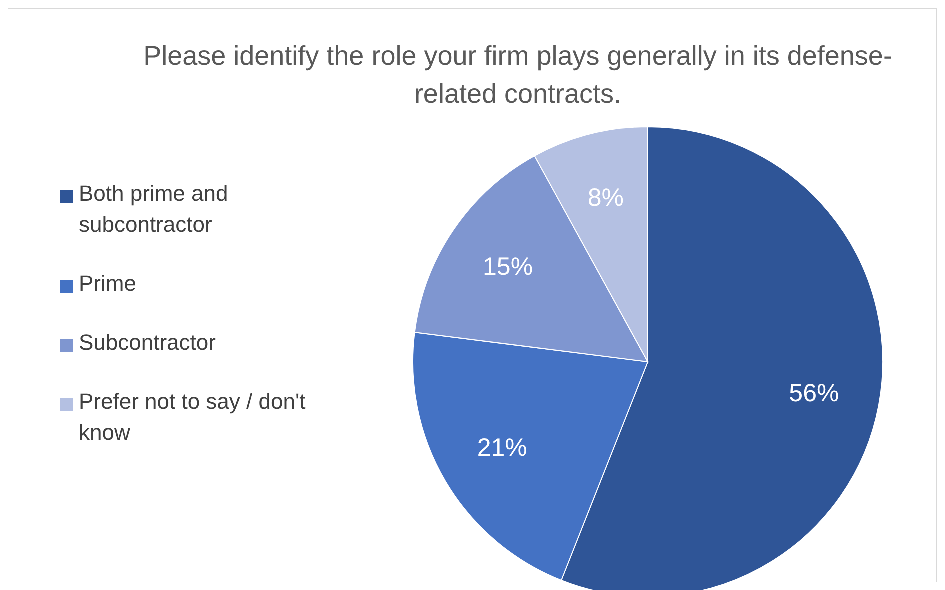  Describe the element at coordinates (154, 209) in the screenshot. I see `legend-label: Both prime and subcontractor` at that location.